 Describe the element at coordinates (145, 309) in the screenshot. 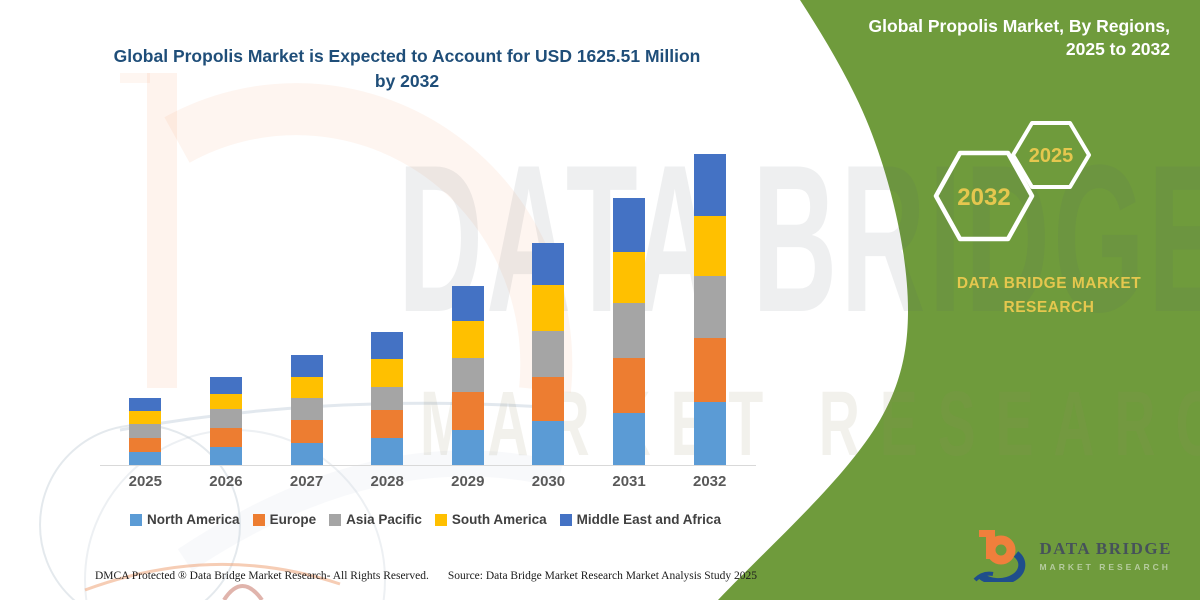

I see `bar-slot-2025` at that location.